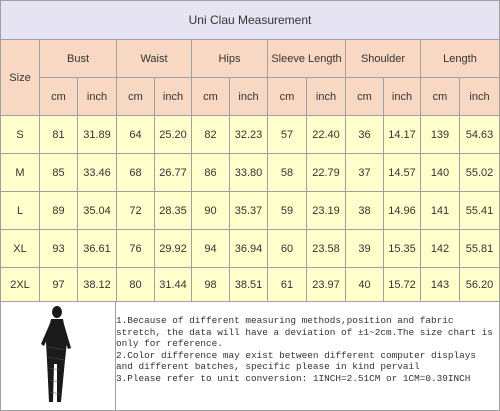 The height and width of the screenshot is (411, 500). I want to click on measurement: 22.40, so click(326, 135).